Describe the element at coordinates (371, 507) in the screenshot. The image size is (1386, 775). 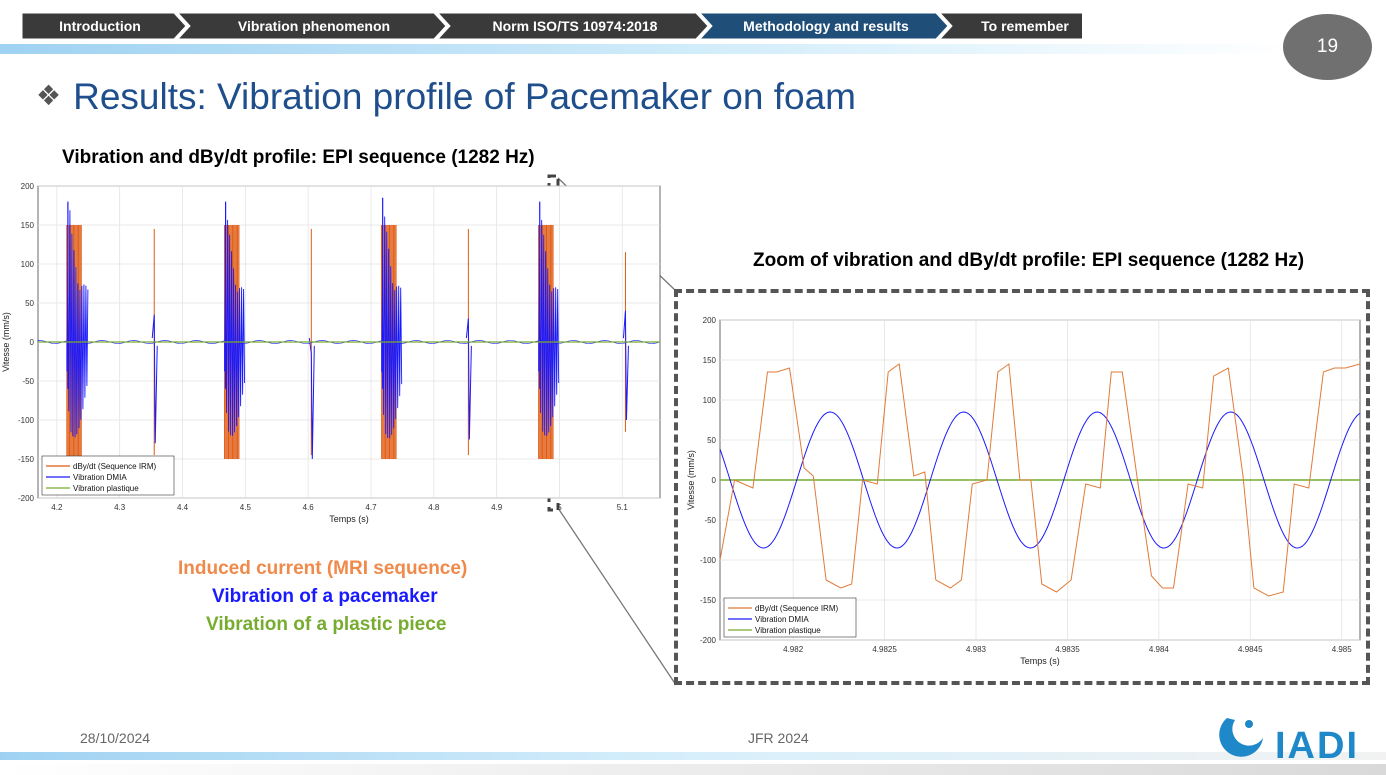
I see `x-tick-label: 4.7` at that location.